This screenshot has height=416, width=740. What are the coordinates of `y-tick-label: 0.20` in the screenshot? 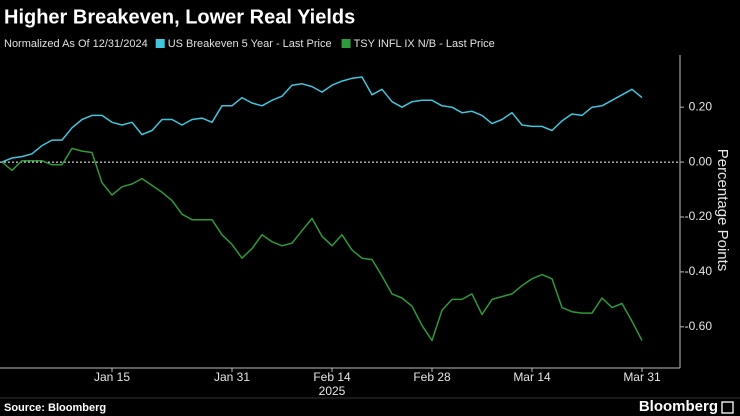 It's located at (701, 106).